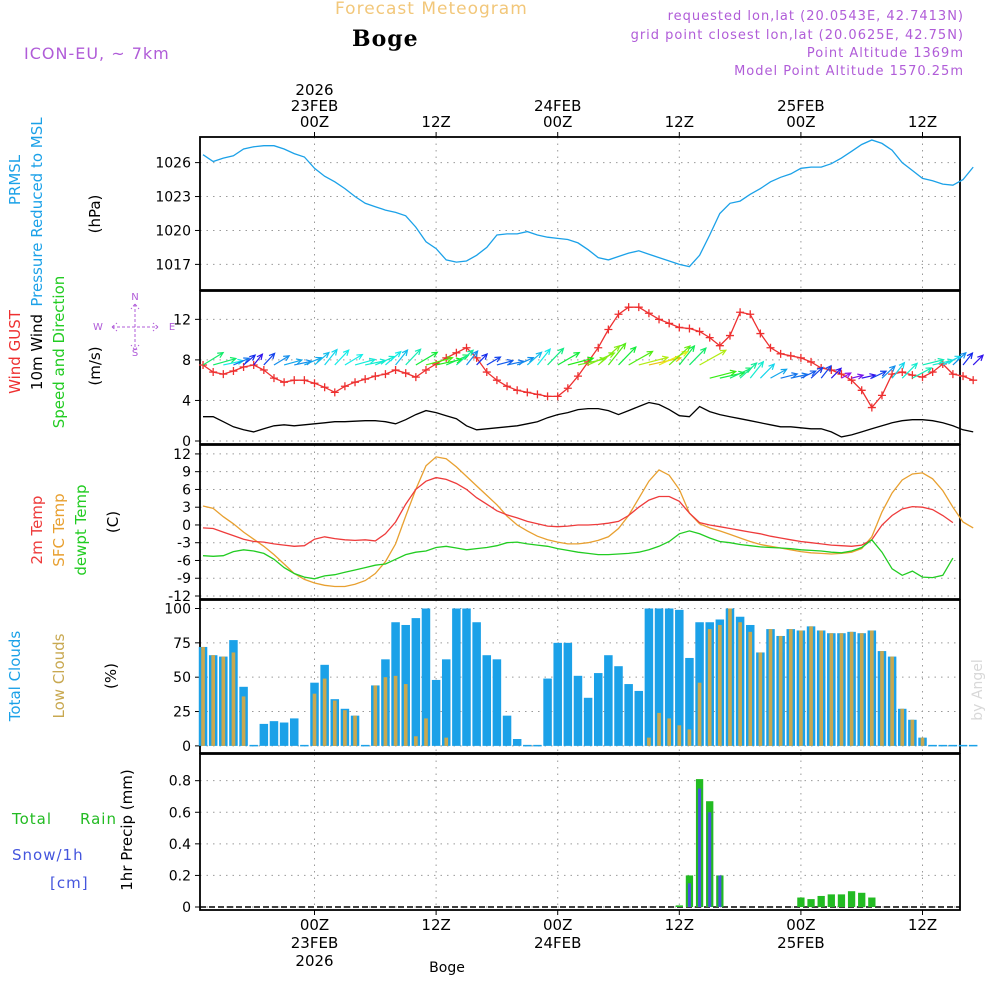  What do you see at coordinates (173, 164) in the screenshot?
I see `y-tick-label: 1026` at bounding box center [173, 164].